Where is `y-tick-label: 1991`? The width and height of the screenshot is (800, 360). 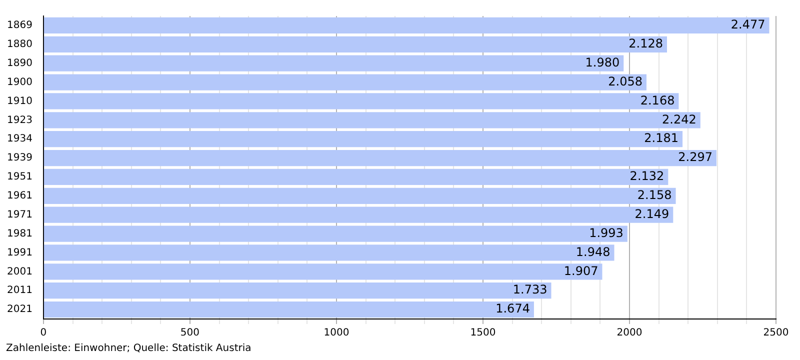
y-tick-label: 1991 is located at coordinates (19, 252).